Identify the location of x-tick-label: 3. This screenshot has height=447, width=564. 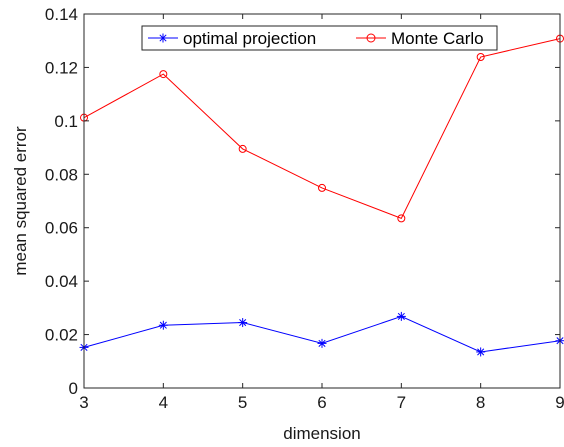
(83, 402).